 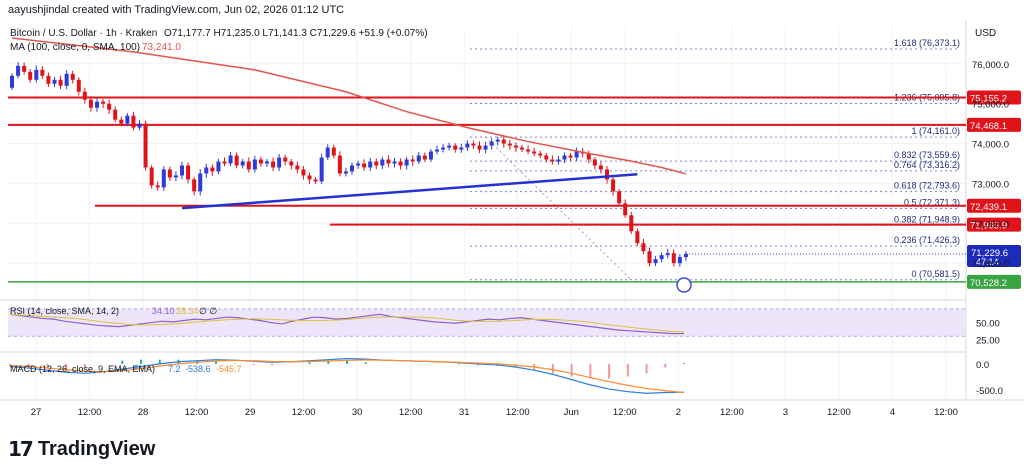 What do you see at coordinates (684, 285) in the screenshot?
I see `event-marker-icon` at bounding box center [684, 285].